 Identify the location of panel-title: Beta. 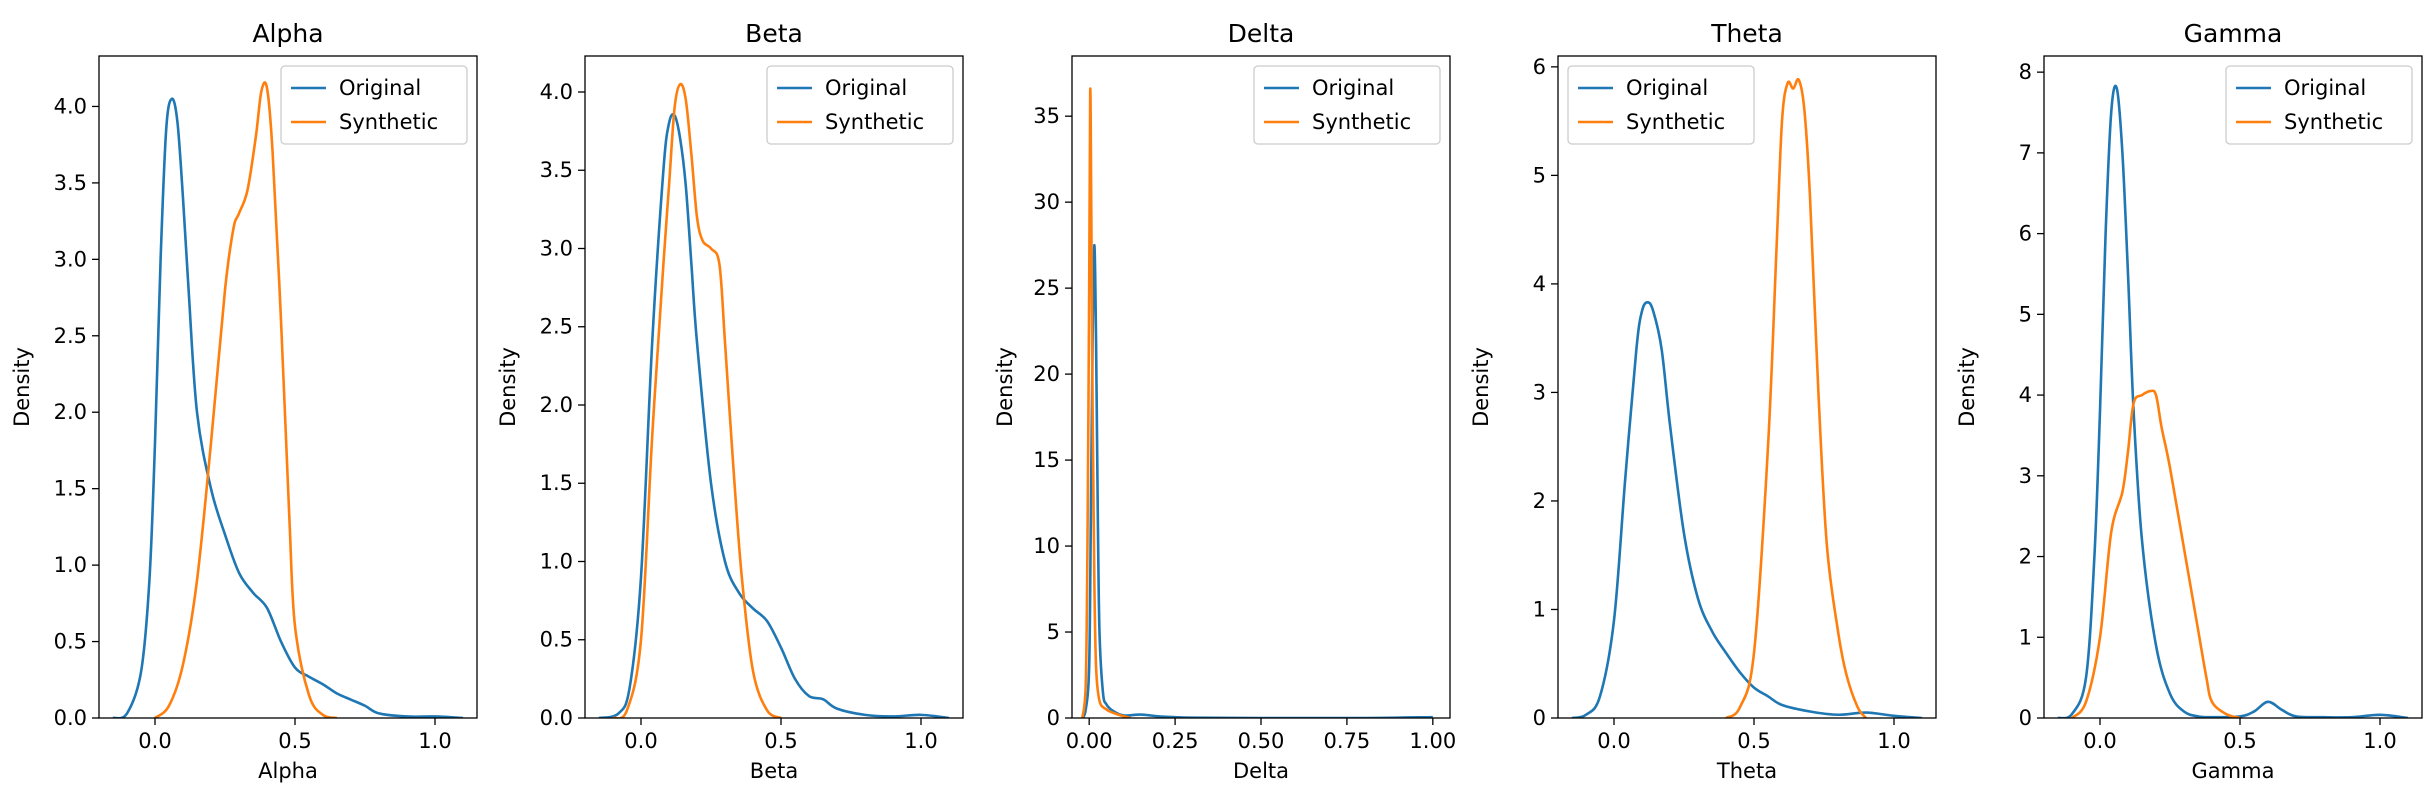
(774, 33).